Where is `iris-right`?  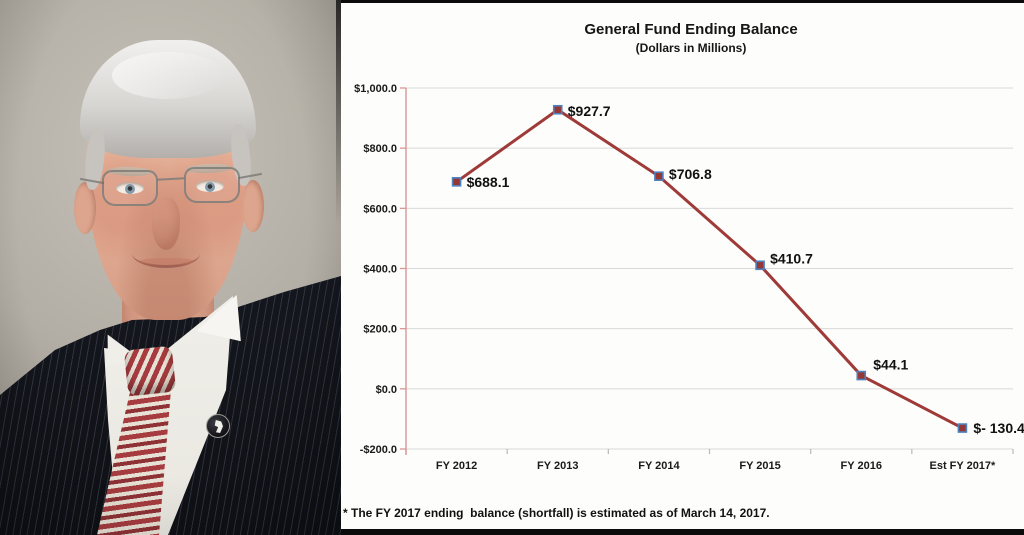 iris-right is located at coordinates (210, 186).